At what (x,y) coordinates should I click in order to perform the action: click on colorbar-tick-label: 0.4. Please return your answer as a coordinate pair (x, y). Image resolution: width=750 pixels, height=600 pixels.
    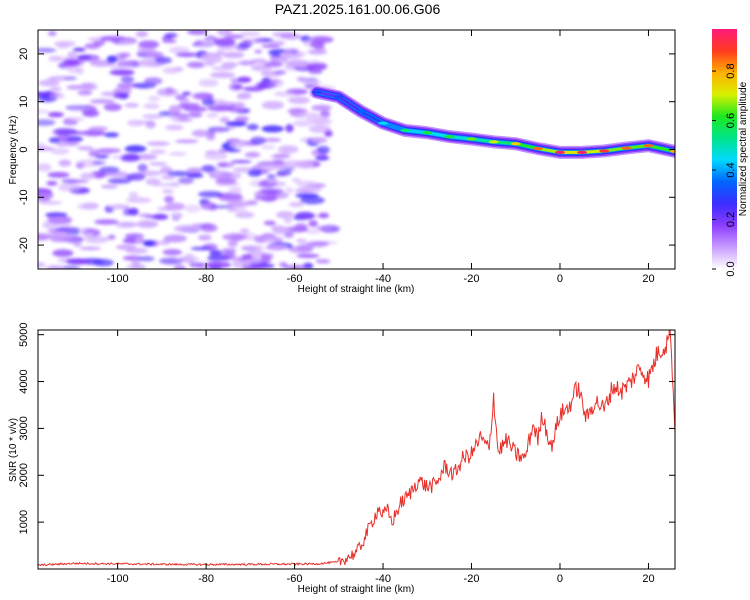
    Looking at the image, I should click on (731, 169).